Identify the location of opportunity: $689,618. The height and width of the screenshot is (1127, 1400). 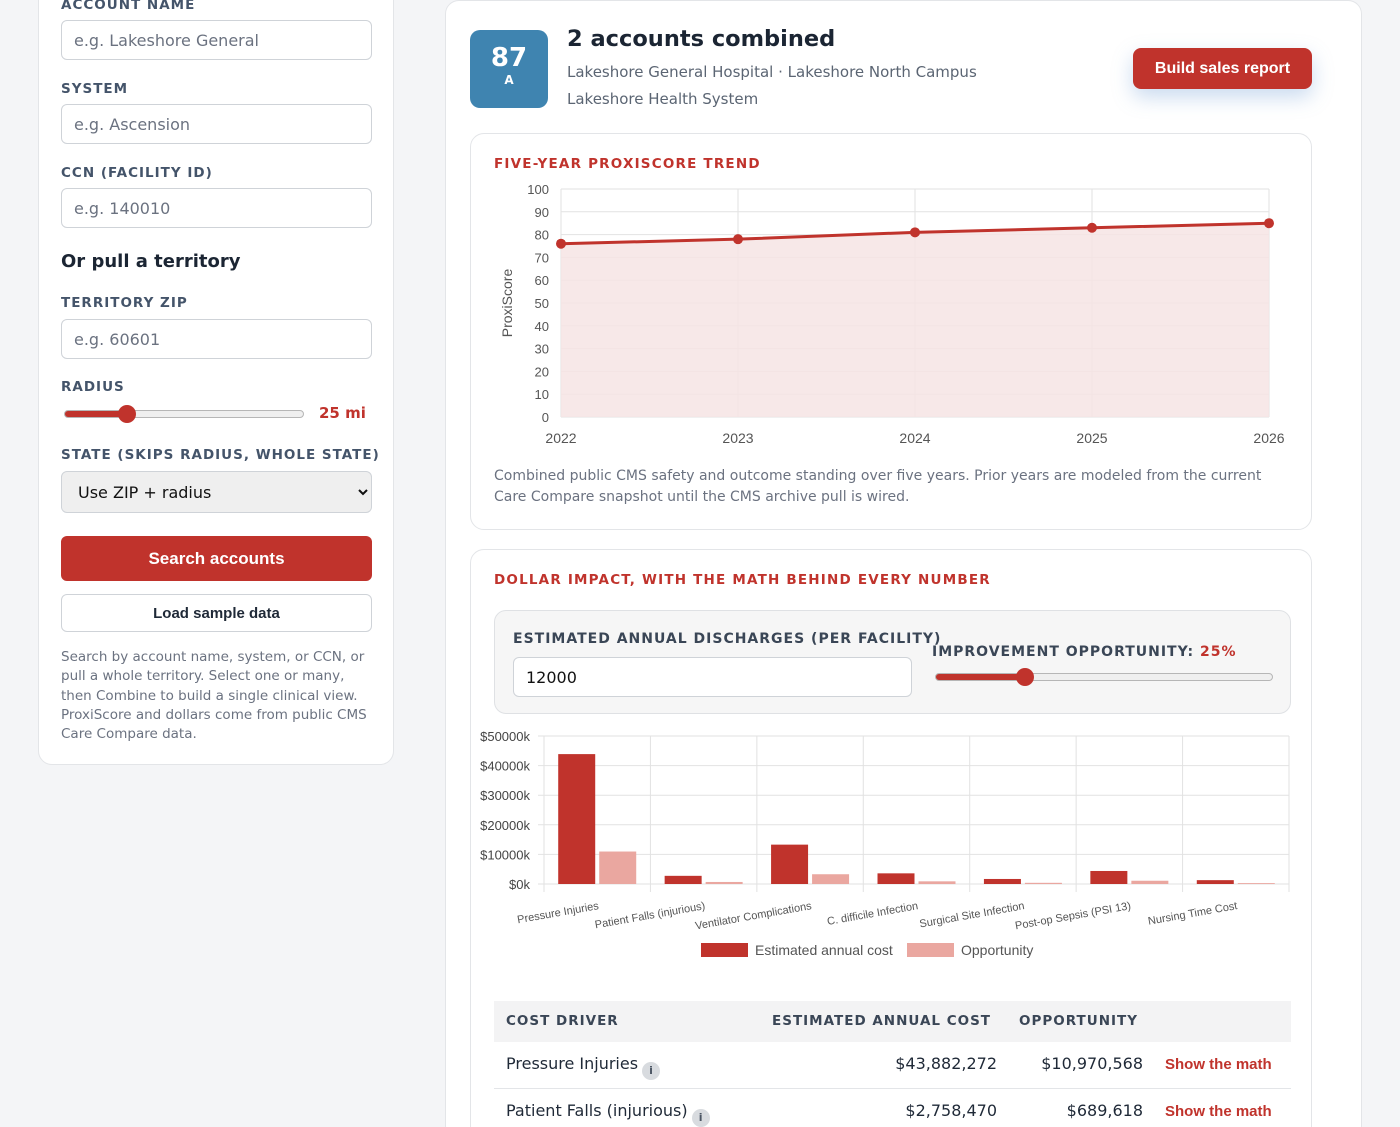
(1104, 1110).